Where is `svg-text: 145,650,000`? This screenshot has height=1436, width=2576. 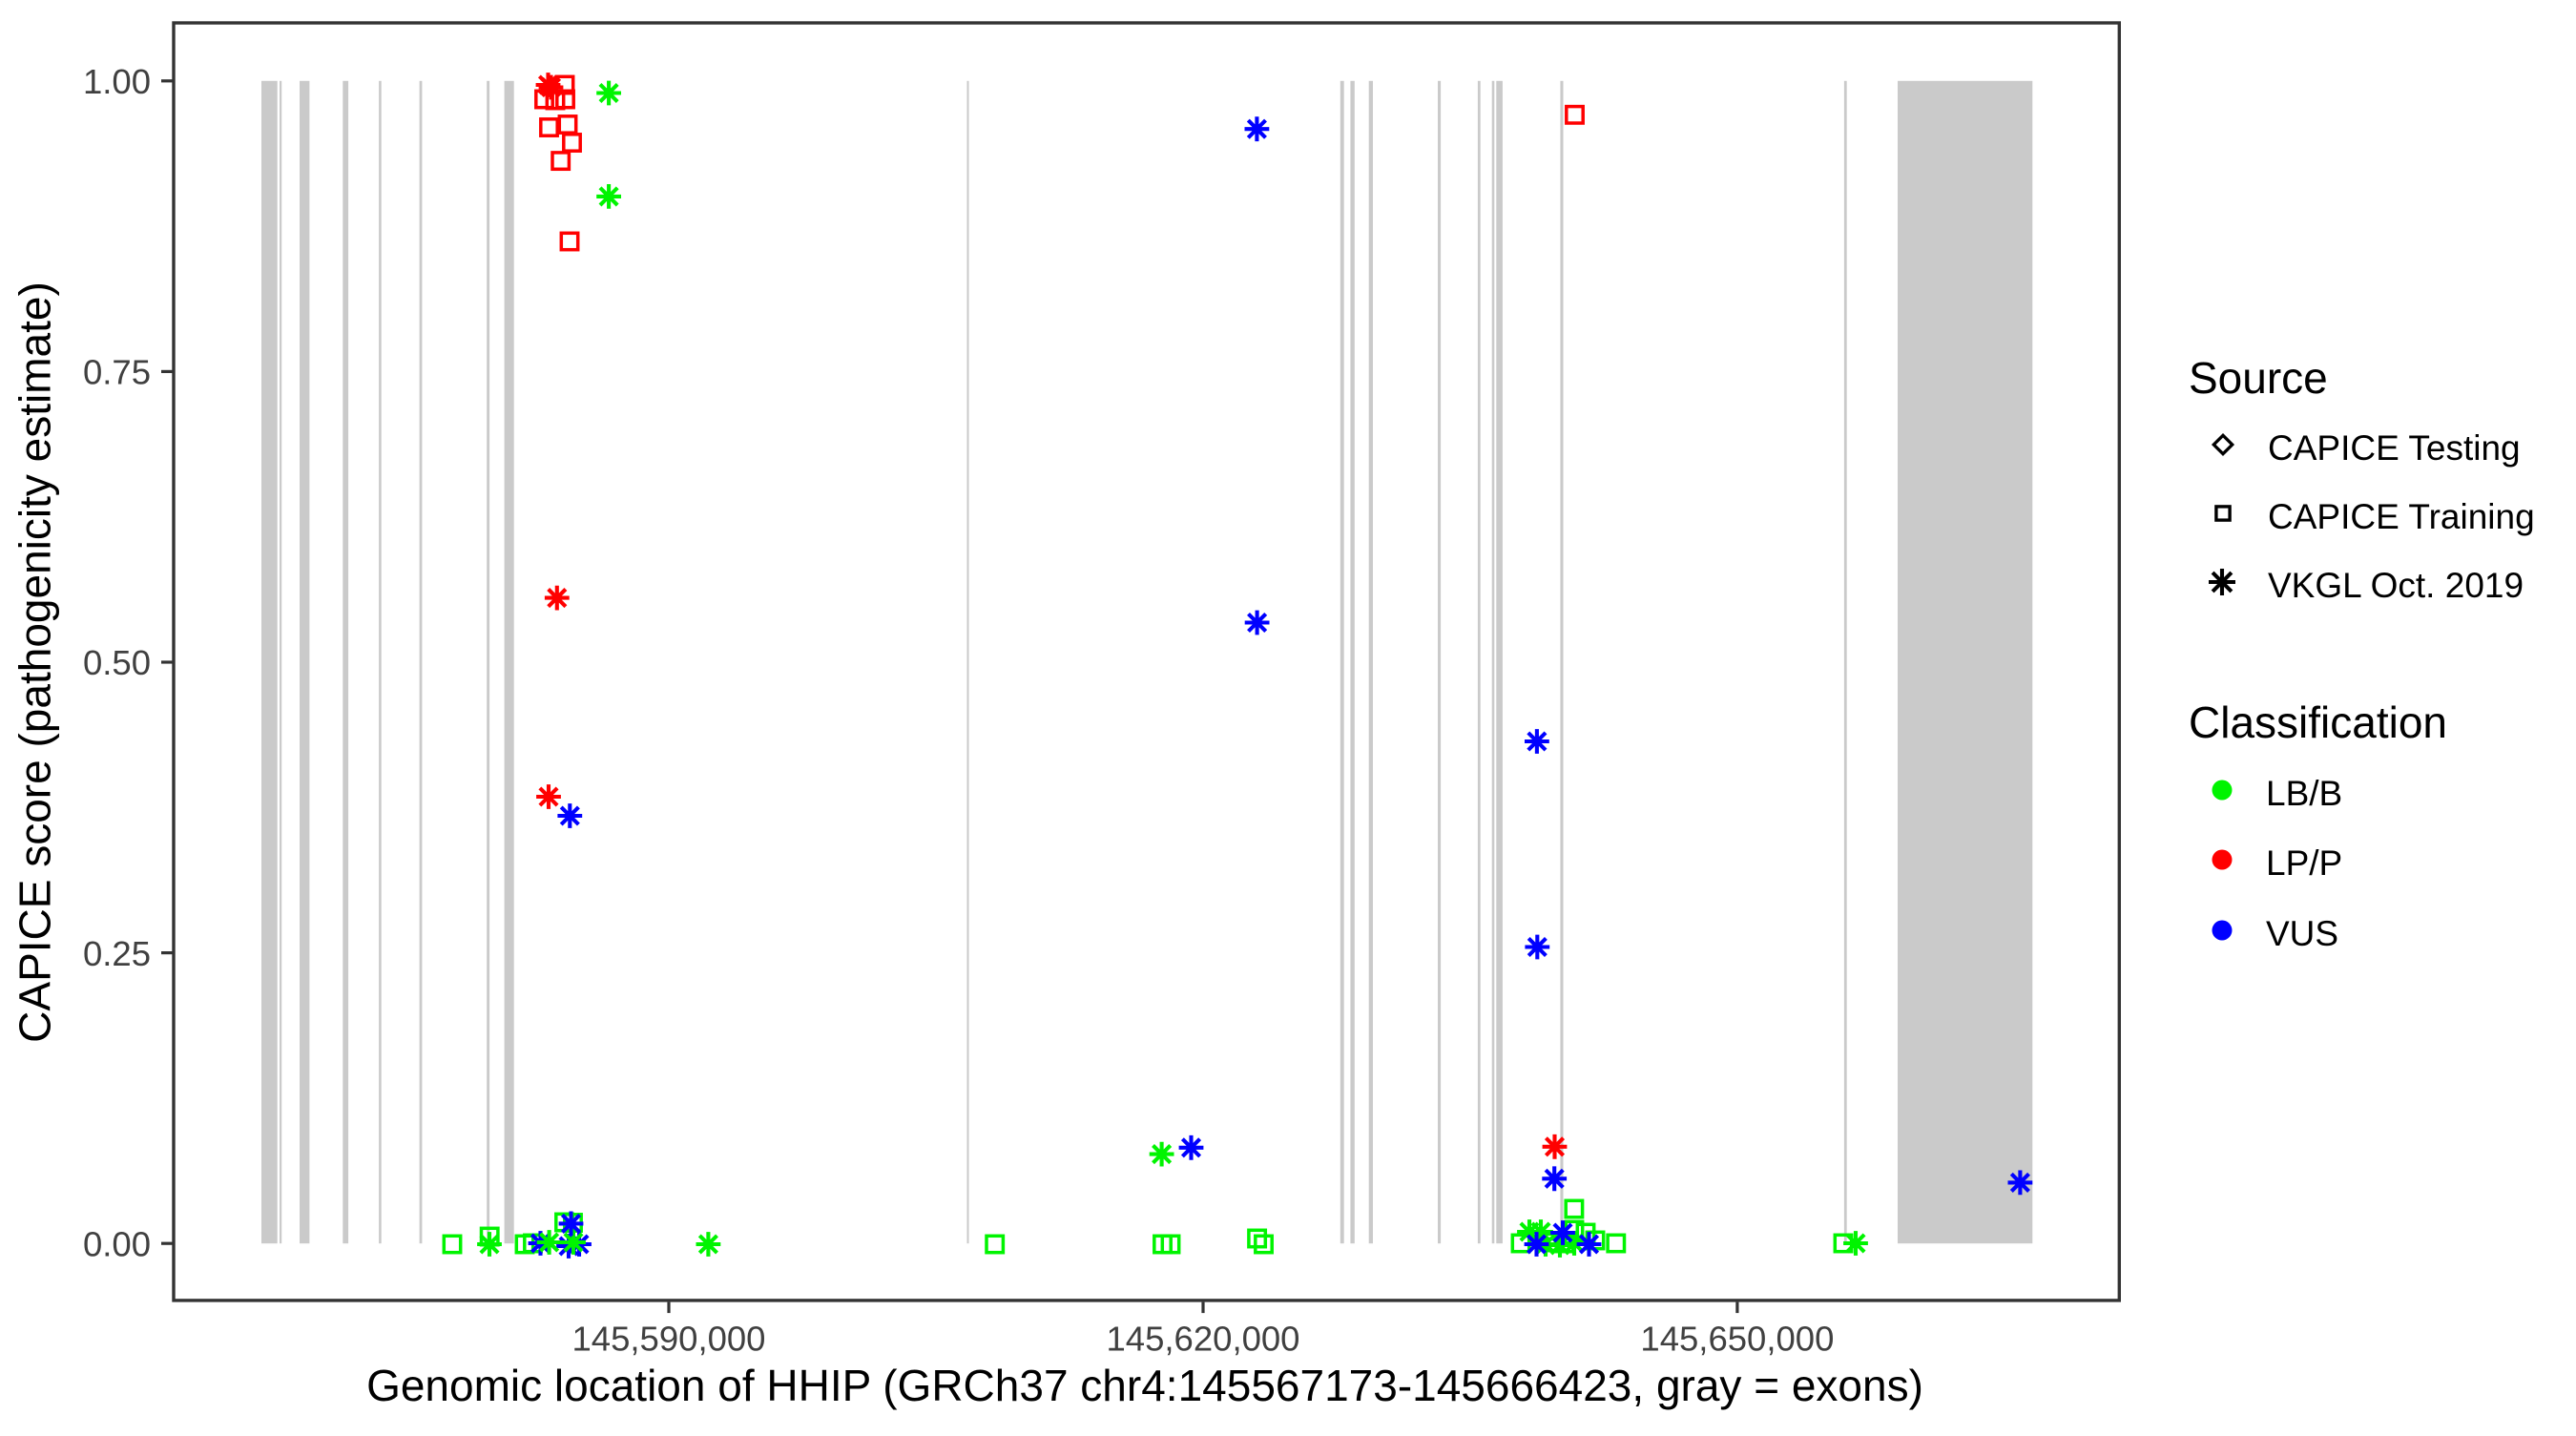 svg-text: 145,650,000 is located at coordinates (1737, 1339).